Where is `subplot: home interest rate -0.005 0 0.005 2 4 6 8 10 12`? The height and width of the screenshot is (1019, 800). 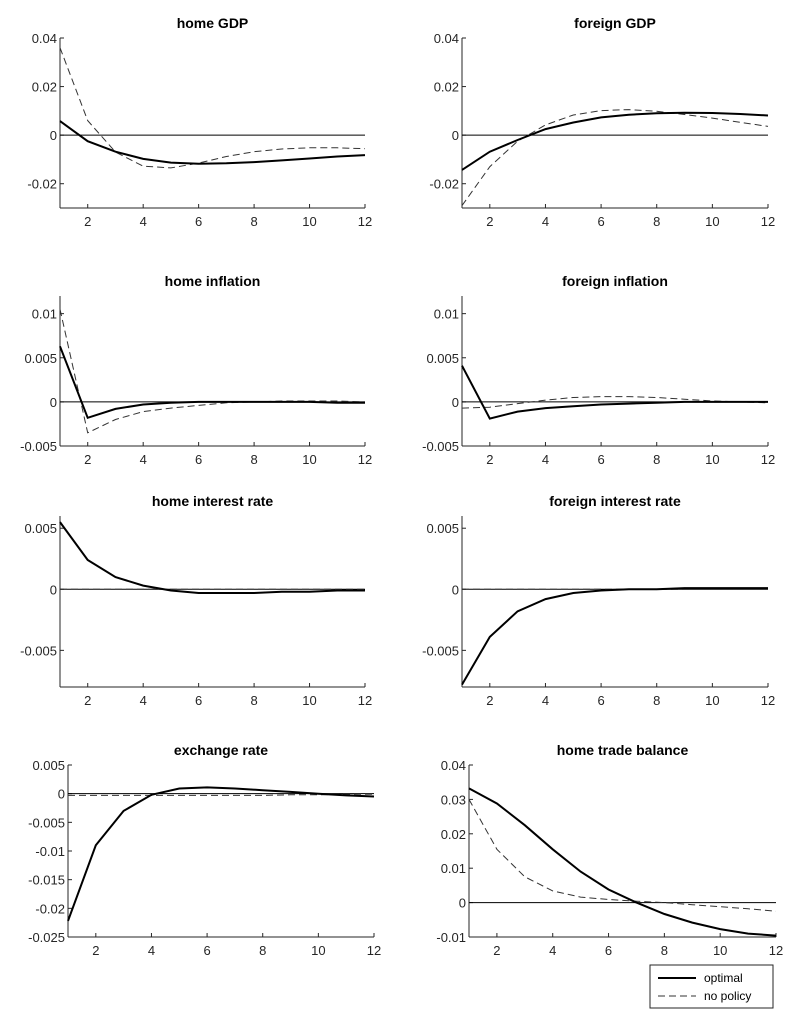
subplot: home interest rate -0.005 0 0.005 2 4 6 8 10 12 is located at coordinates (196, 600).